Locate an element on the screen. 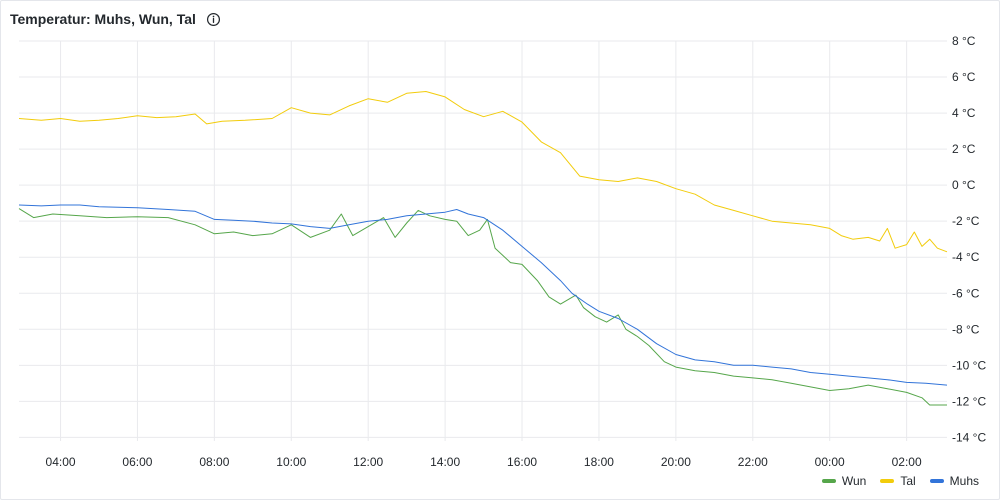 This screenshot has height=501, width=1000. x-tick-label: 04:00 is located at coordinates (61, 462).